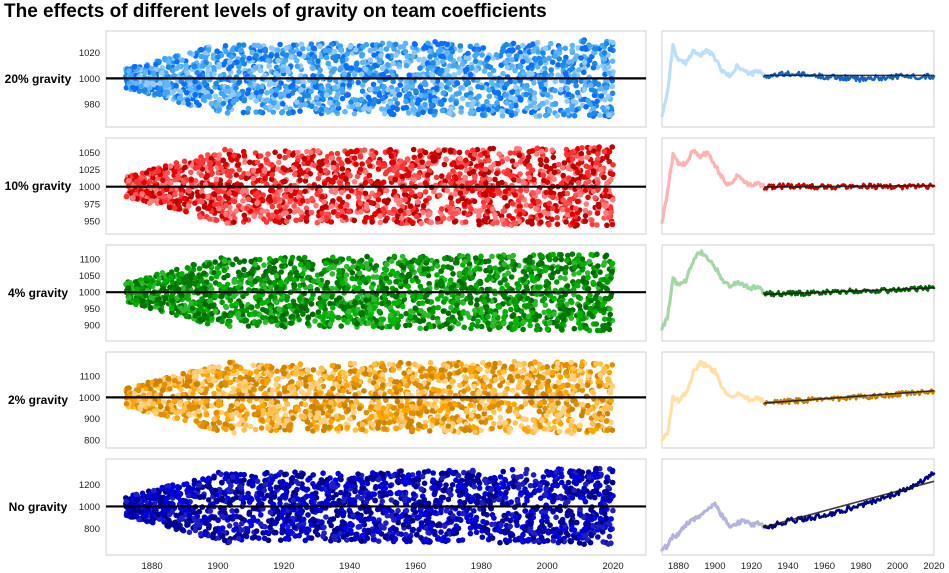 The width and height of the screenshot is (949, 573). What do you see at coordinates (92, 105) in the screenshot?
I see `y-tick-label: 980` at bounding box center [92, 105].